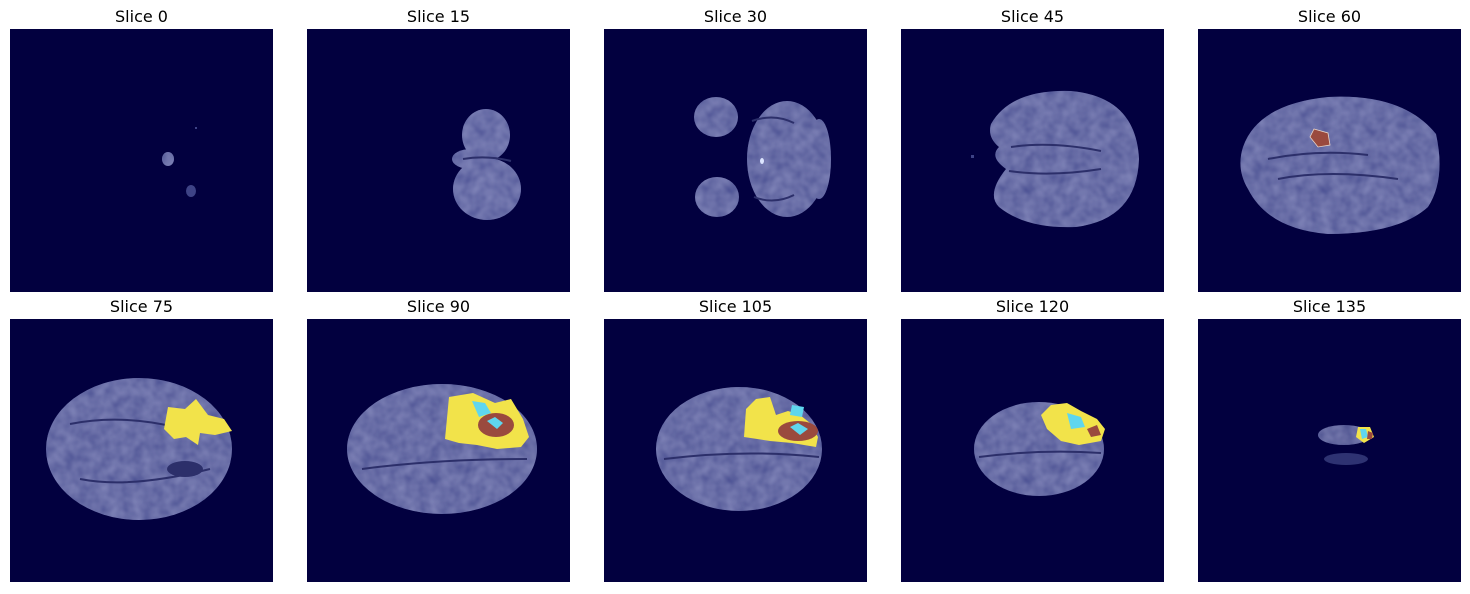  What do you see at coordinates (141, 16) in the screenshot?
I see `panel-title: Slice 0` at bounding box center [141, 16].